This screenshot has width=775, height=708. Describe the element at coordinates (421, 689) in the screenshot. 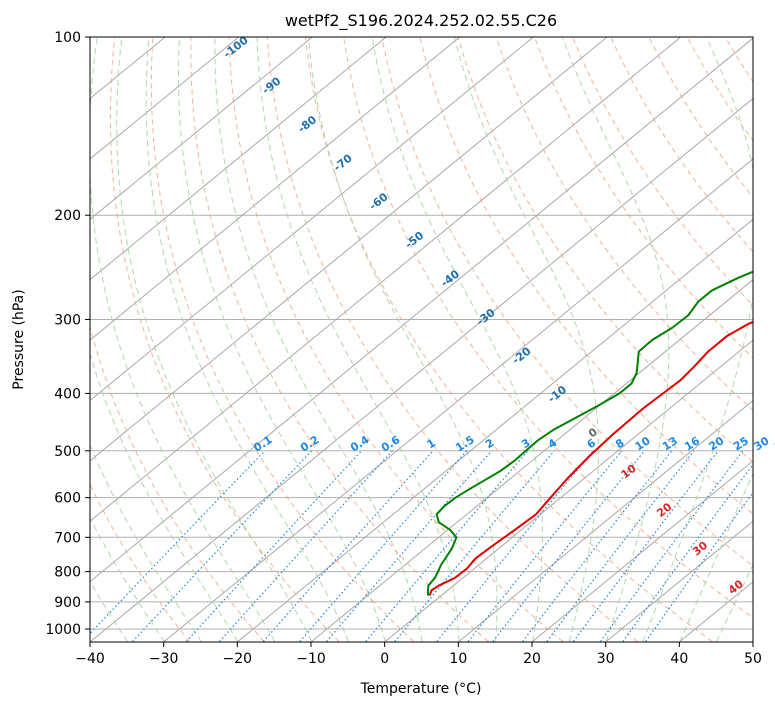

I see `x-axis-label: Temperature (°C)` at that location.